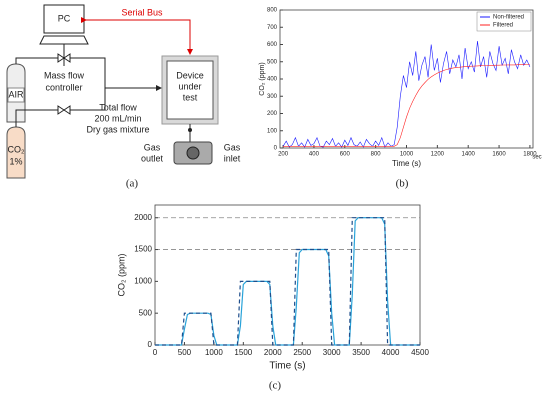 This screenshot has width=550, height=399. I want to click on x-tick-label: 1600, so click(499, 155).